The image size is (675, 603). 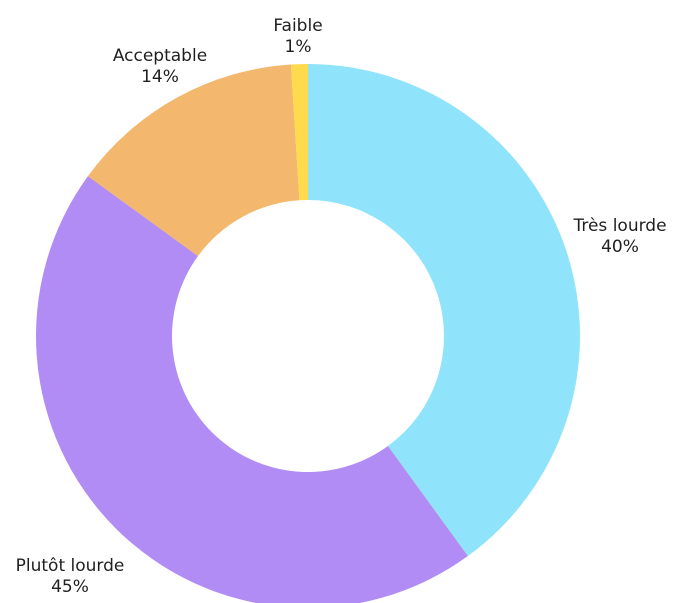 I want to click on slice-category-label: Acceptable, so click(x=160, y=56).